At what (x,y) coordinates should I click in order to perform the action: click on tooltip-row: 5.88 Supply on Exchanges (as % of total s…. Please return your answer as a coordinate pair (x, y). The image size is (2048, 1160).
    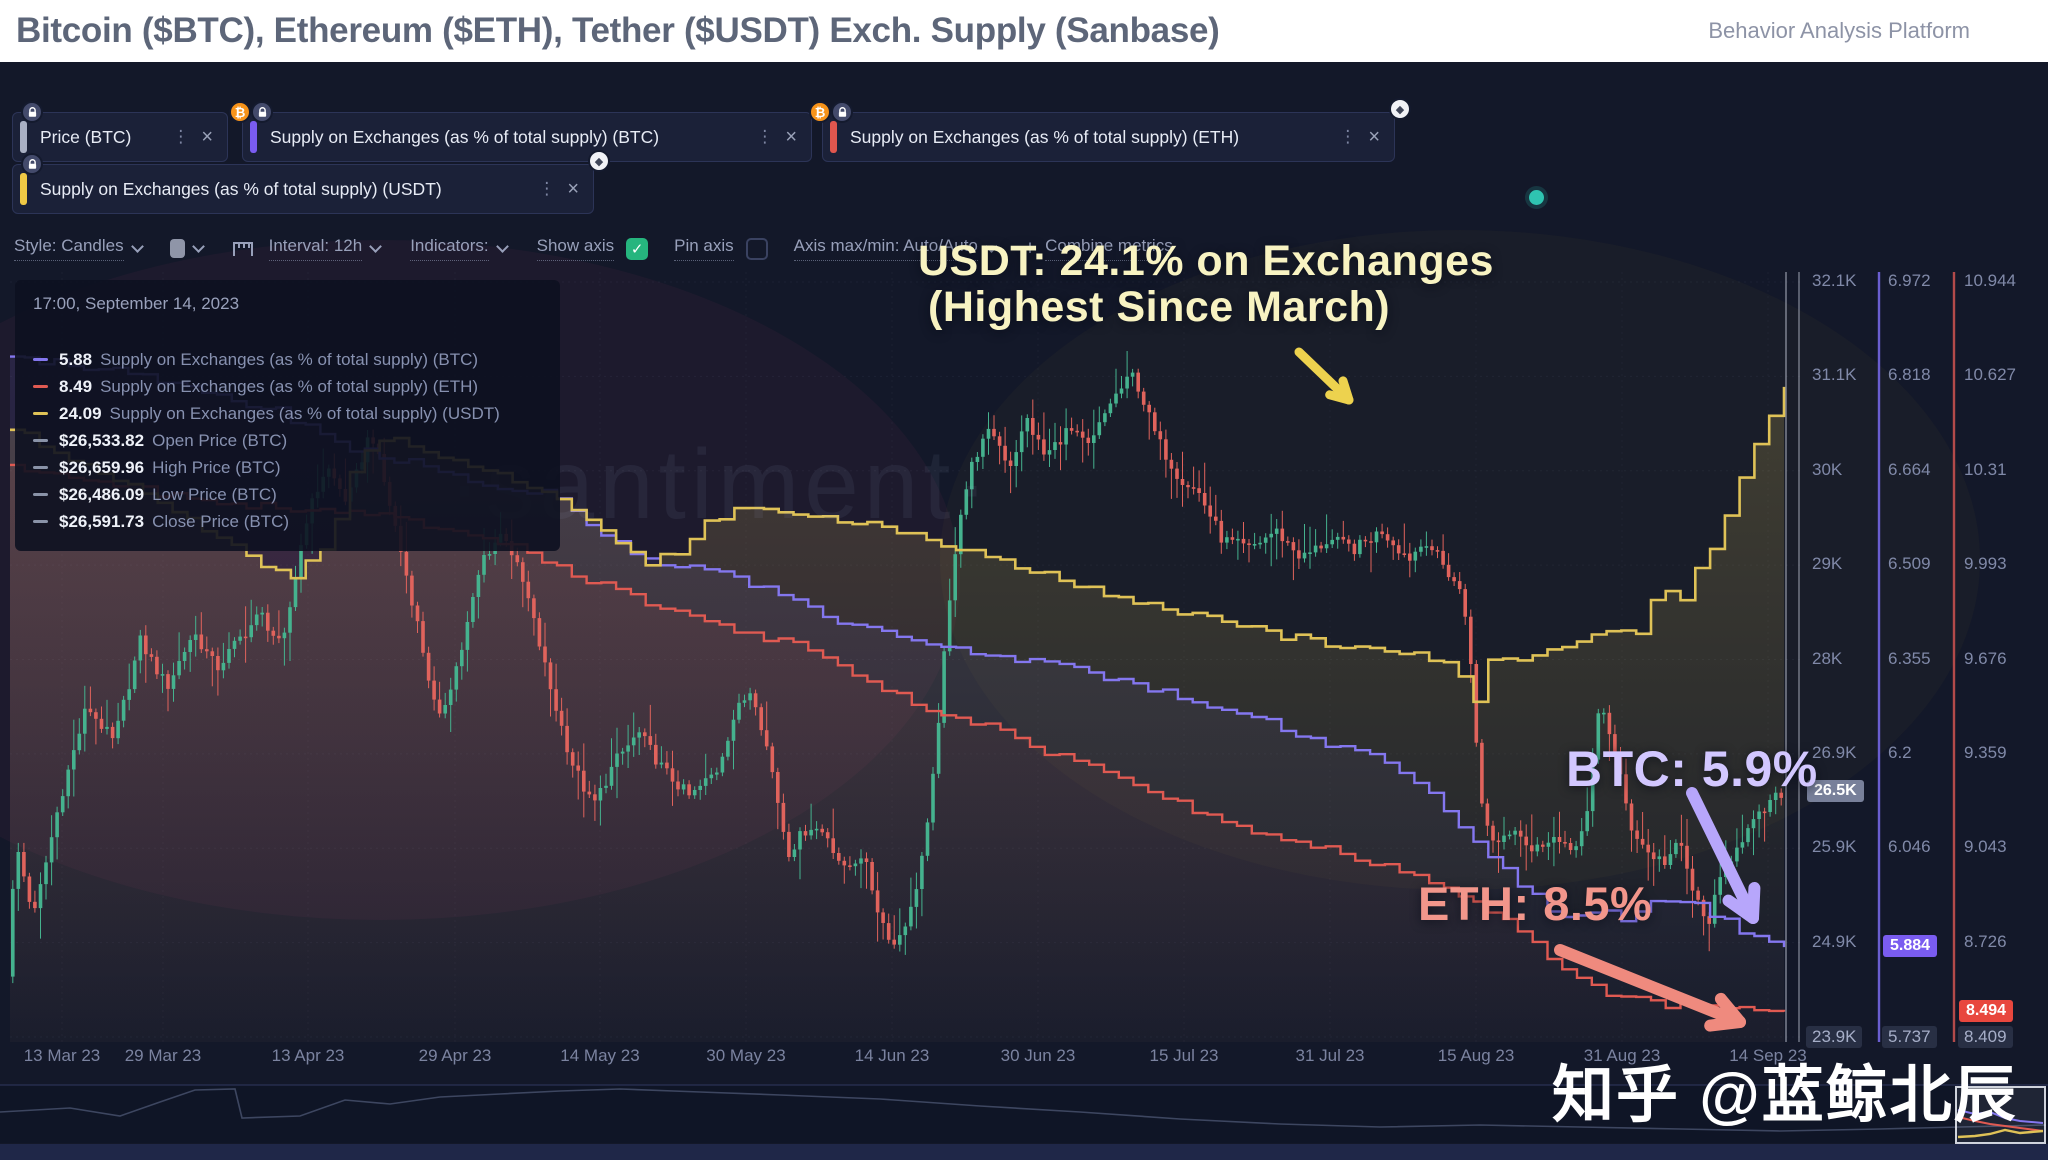
    Looking at the image, I should click on (296, 359).